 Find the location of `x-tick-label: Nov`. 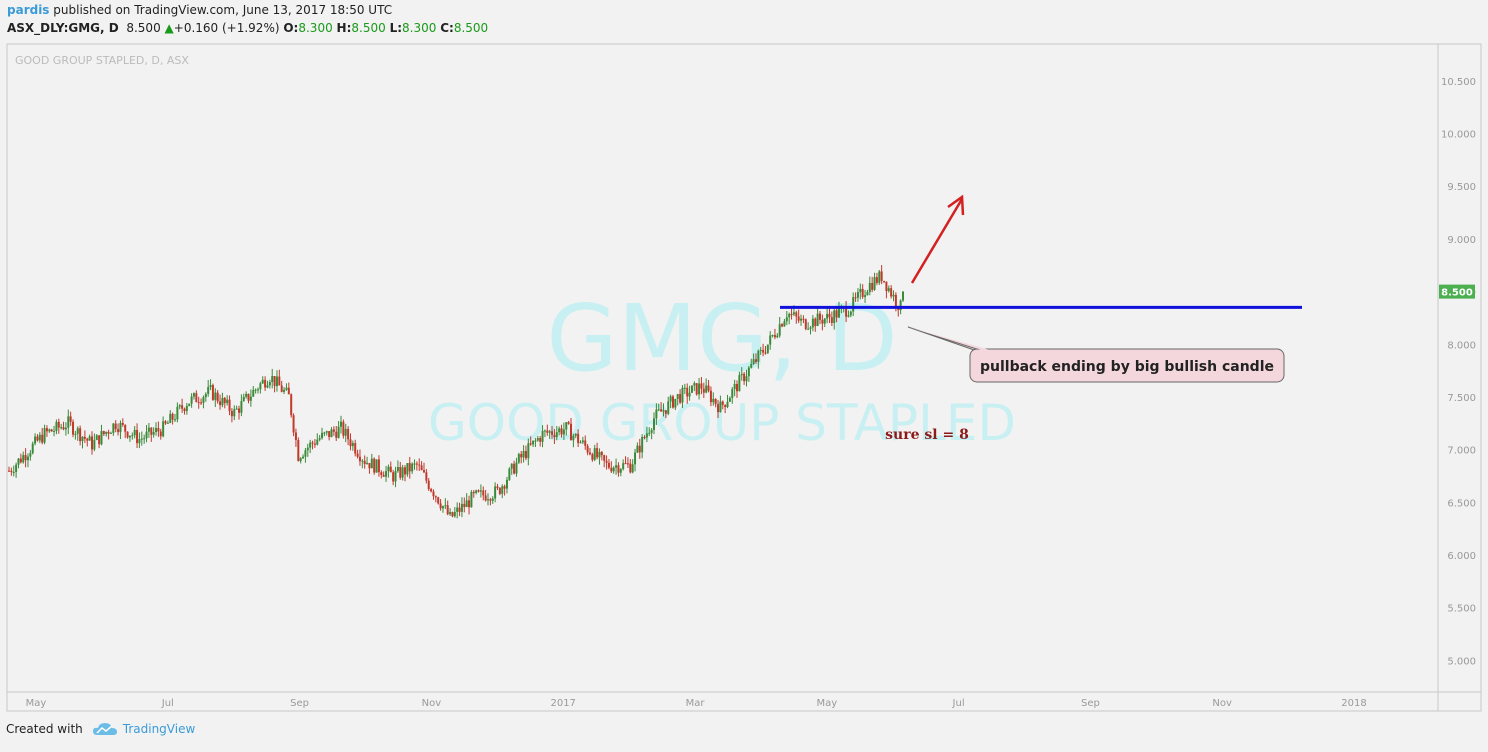

x-tick-label: Nov is located at coordinates (432, 703).